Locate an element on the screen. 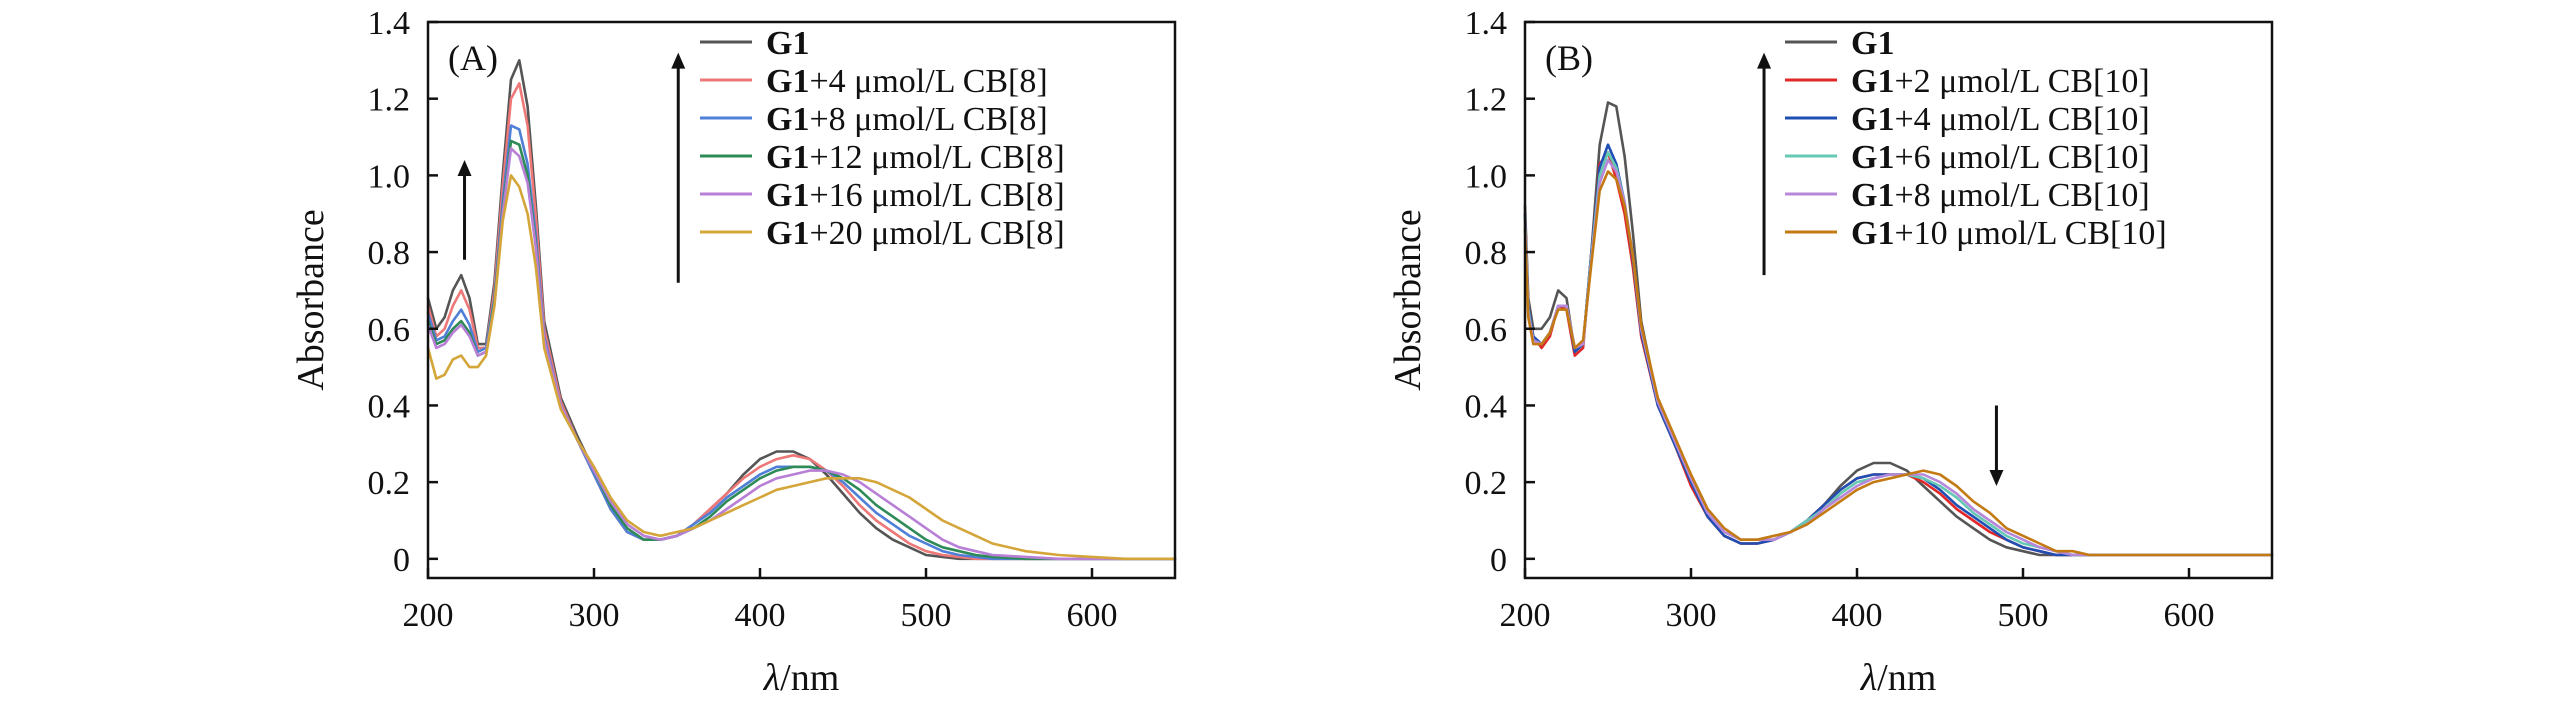 Image resolution: width=2567 pixels, height=709 pixels. panel-label: (A) is located at coordinates (473, 58).